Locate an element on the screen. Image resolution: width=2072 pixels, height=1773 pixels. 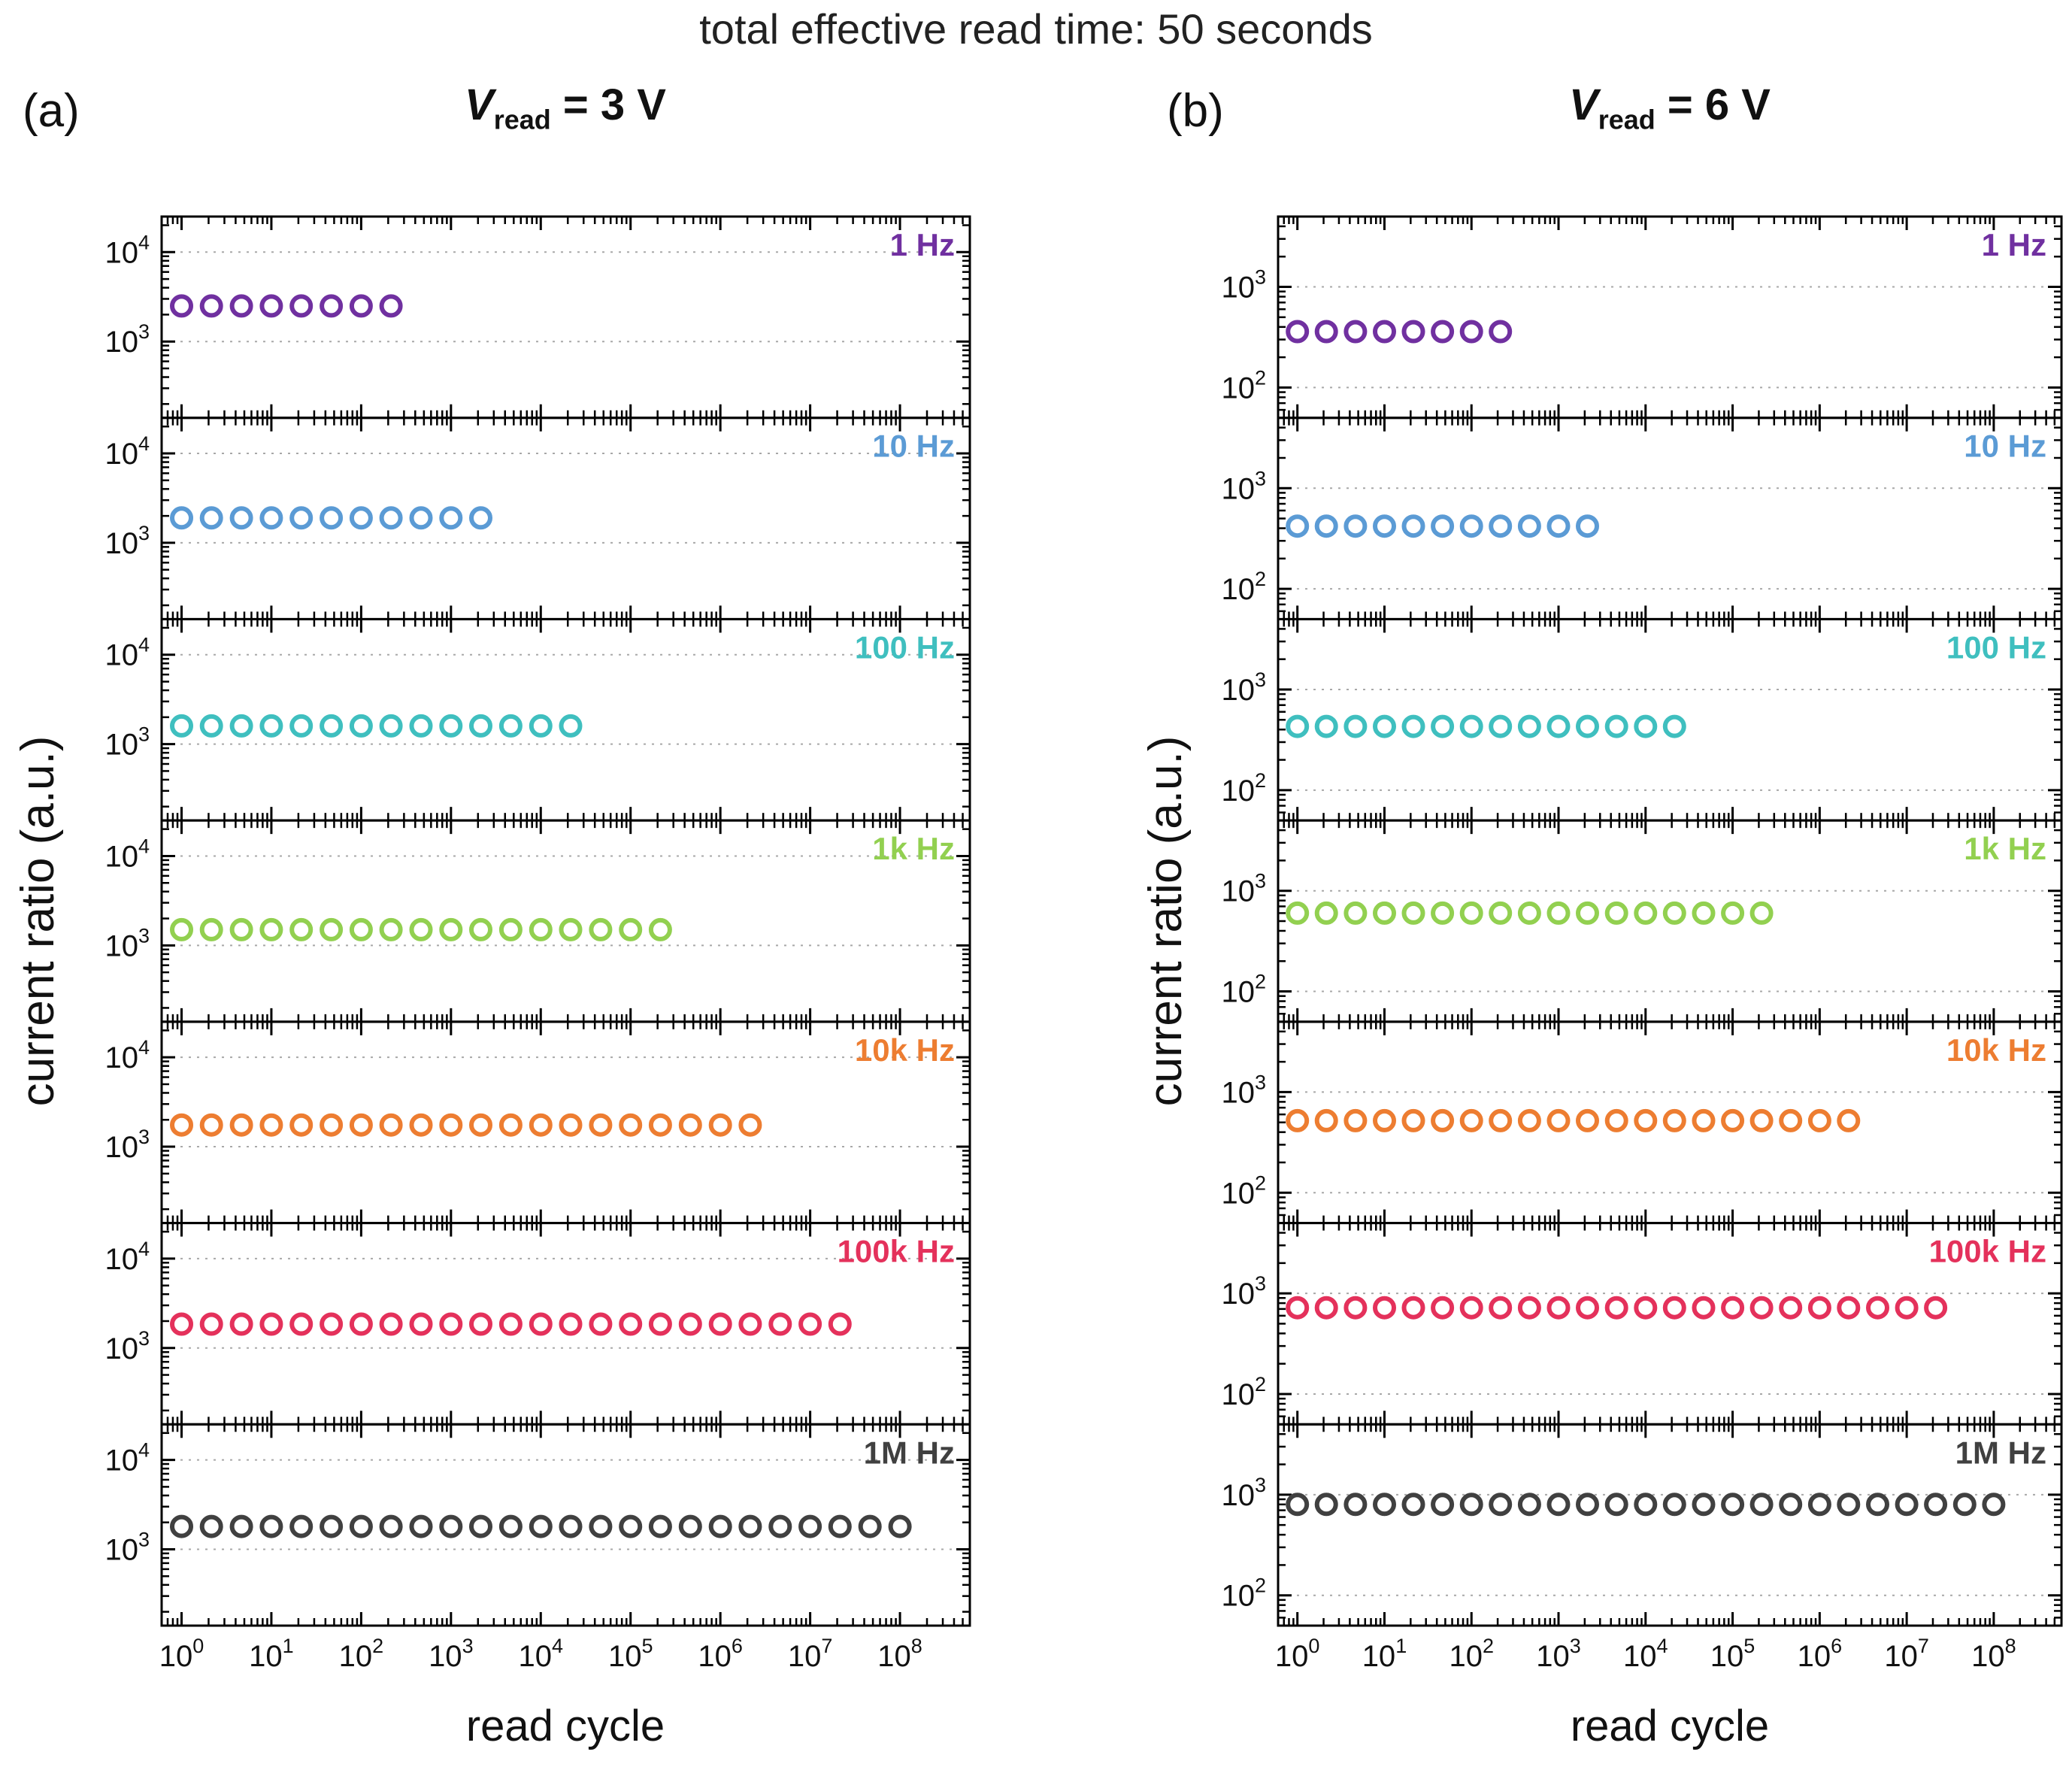
panel-a-title: Vread = 3 V is located at coordinates (565, 108).